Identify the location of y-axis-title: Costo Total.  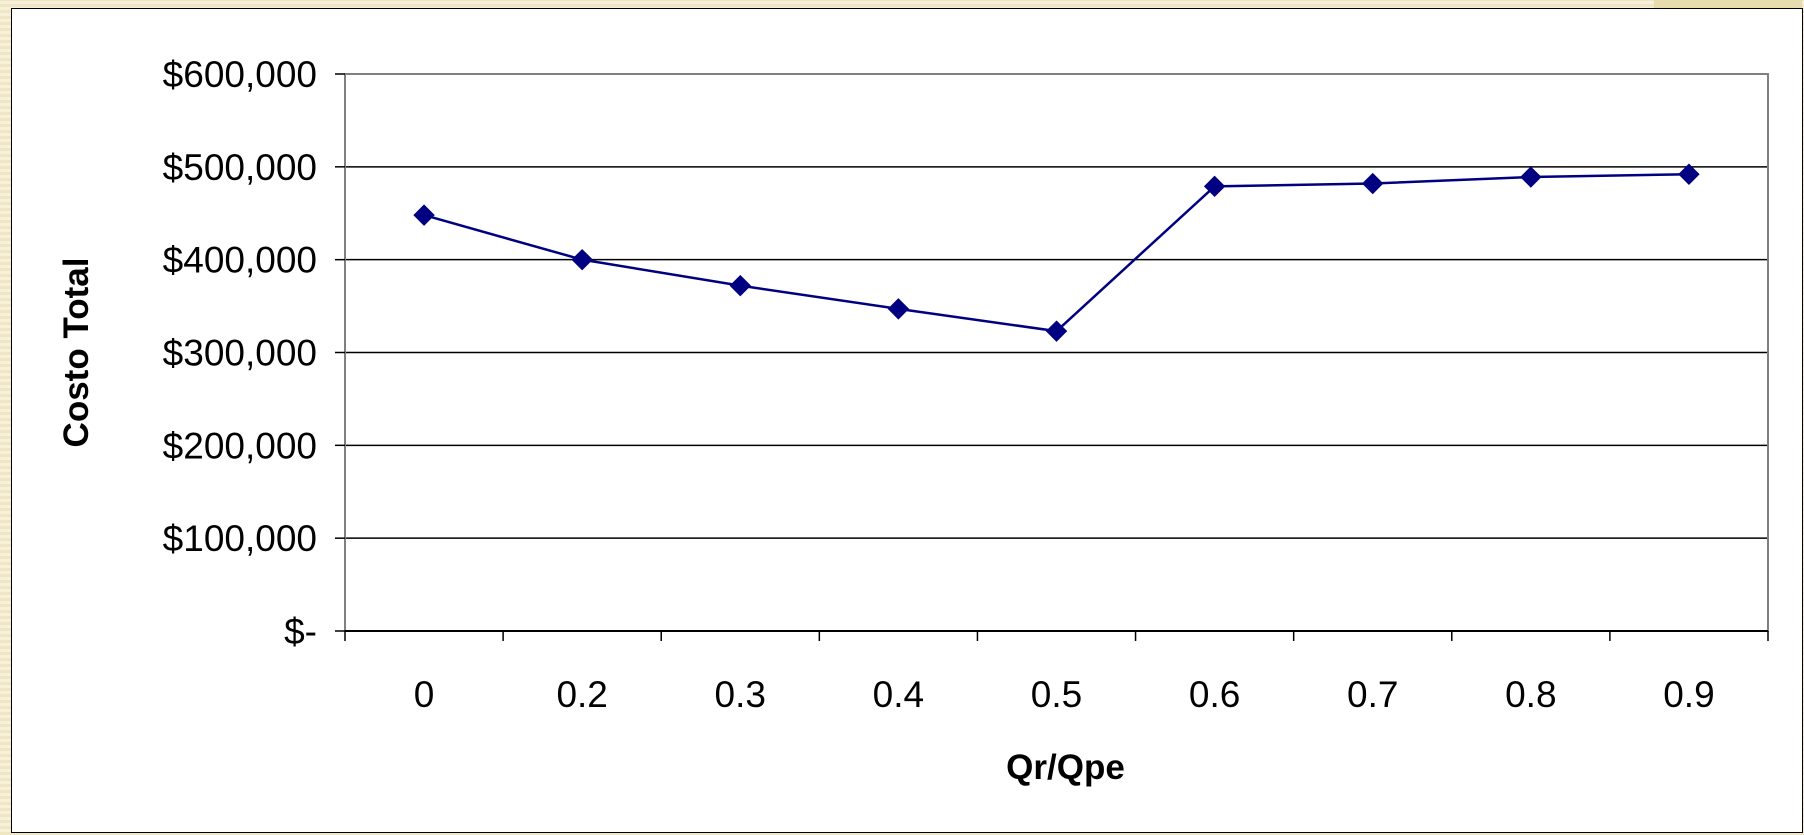
(76, 353).